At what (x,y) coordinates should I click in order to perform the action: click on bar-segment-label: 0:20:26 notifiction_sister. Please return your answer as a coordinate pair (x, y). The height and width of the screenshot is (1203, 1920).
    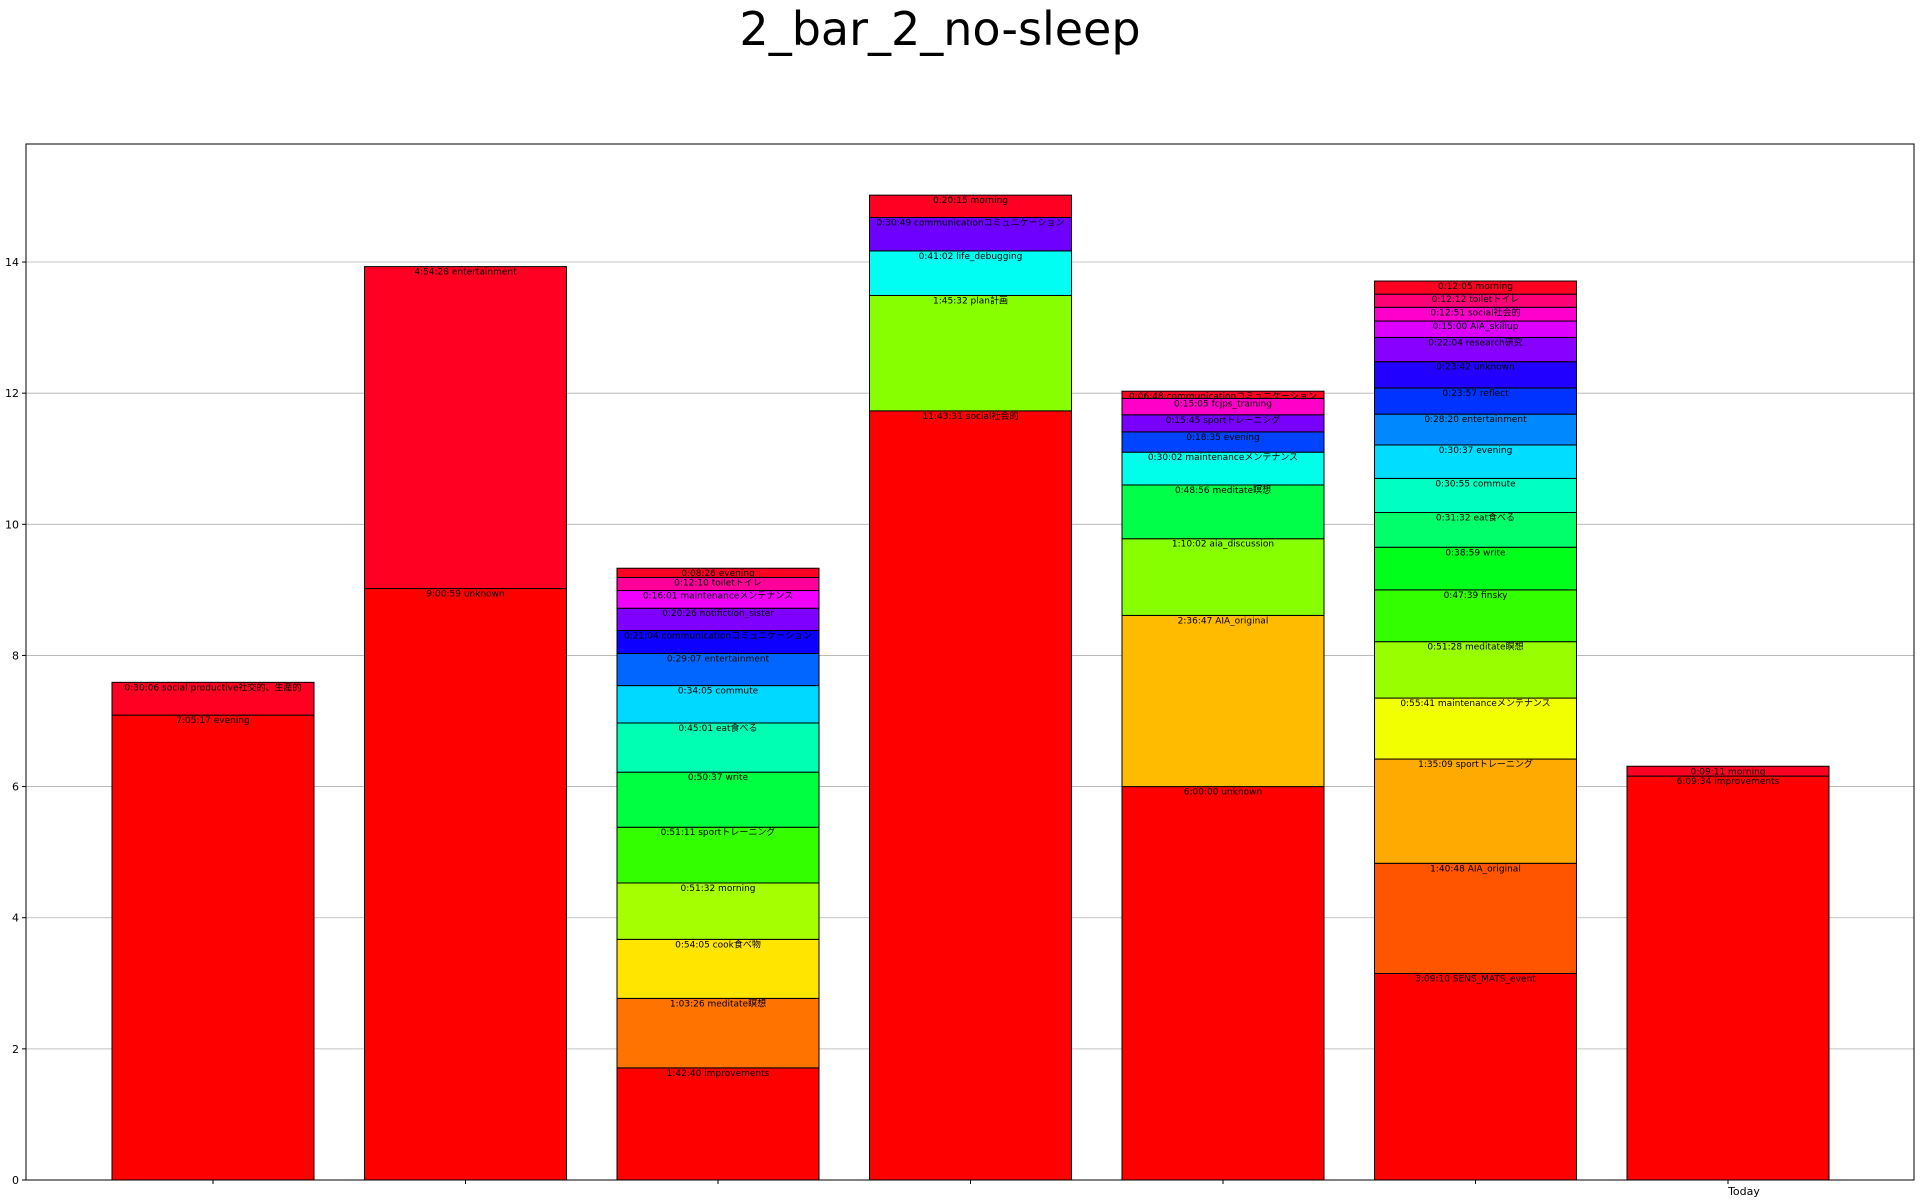
    Looking at the image, I should click on (718, 614).